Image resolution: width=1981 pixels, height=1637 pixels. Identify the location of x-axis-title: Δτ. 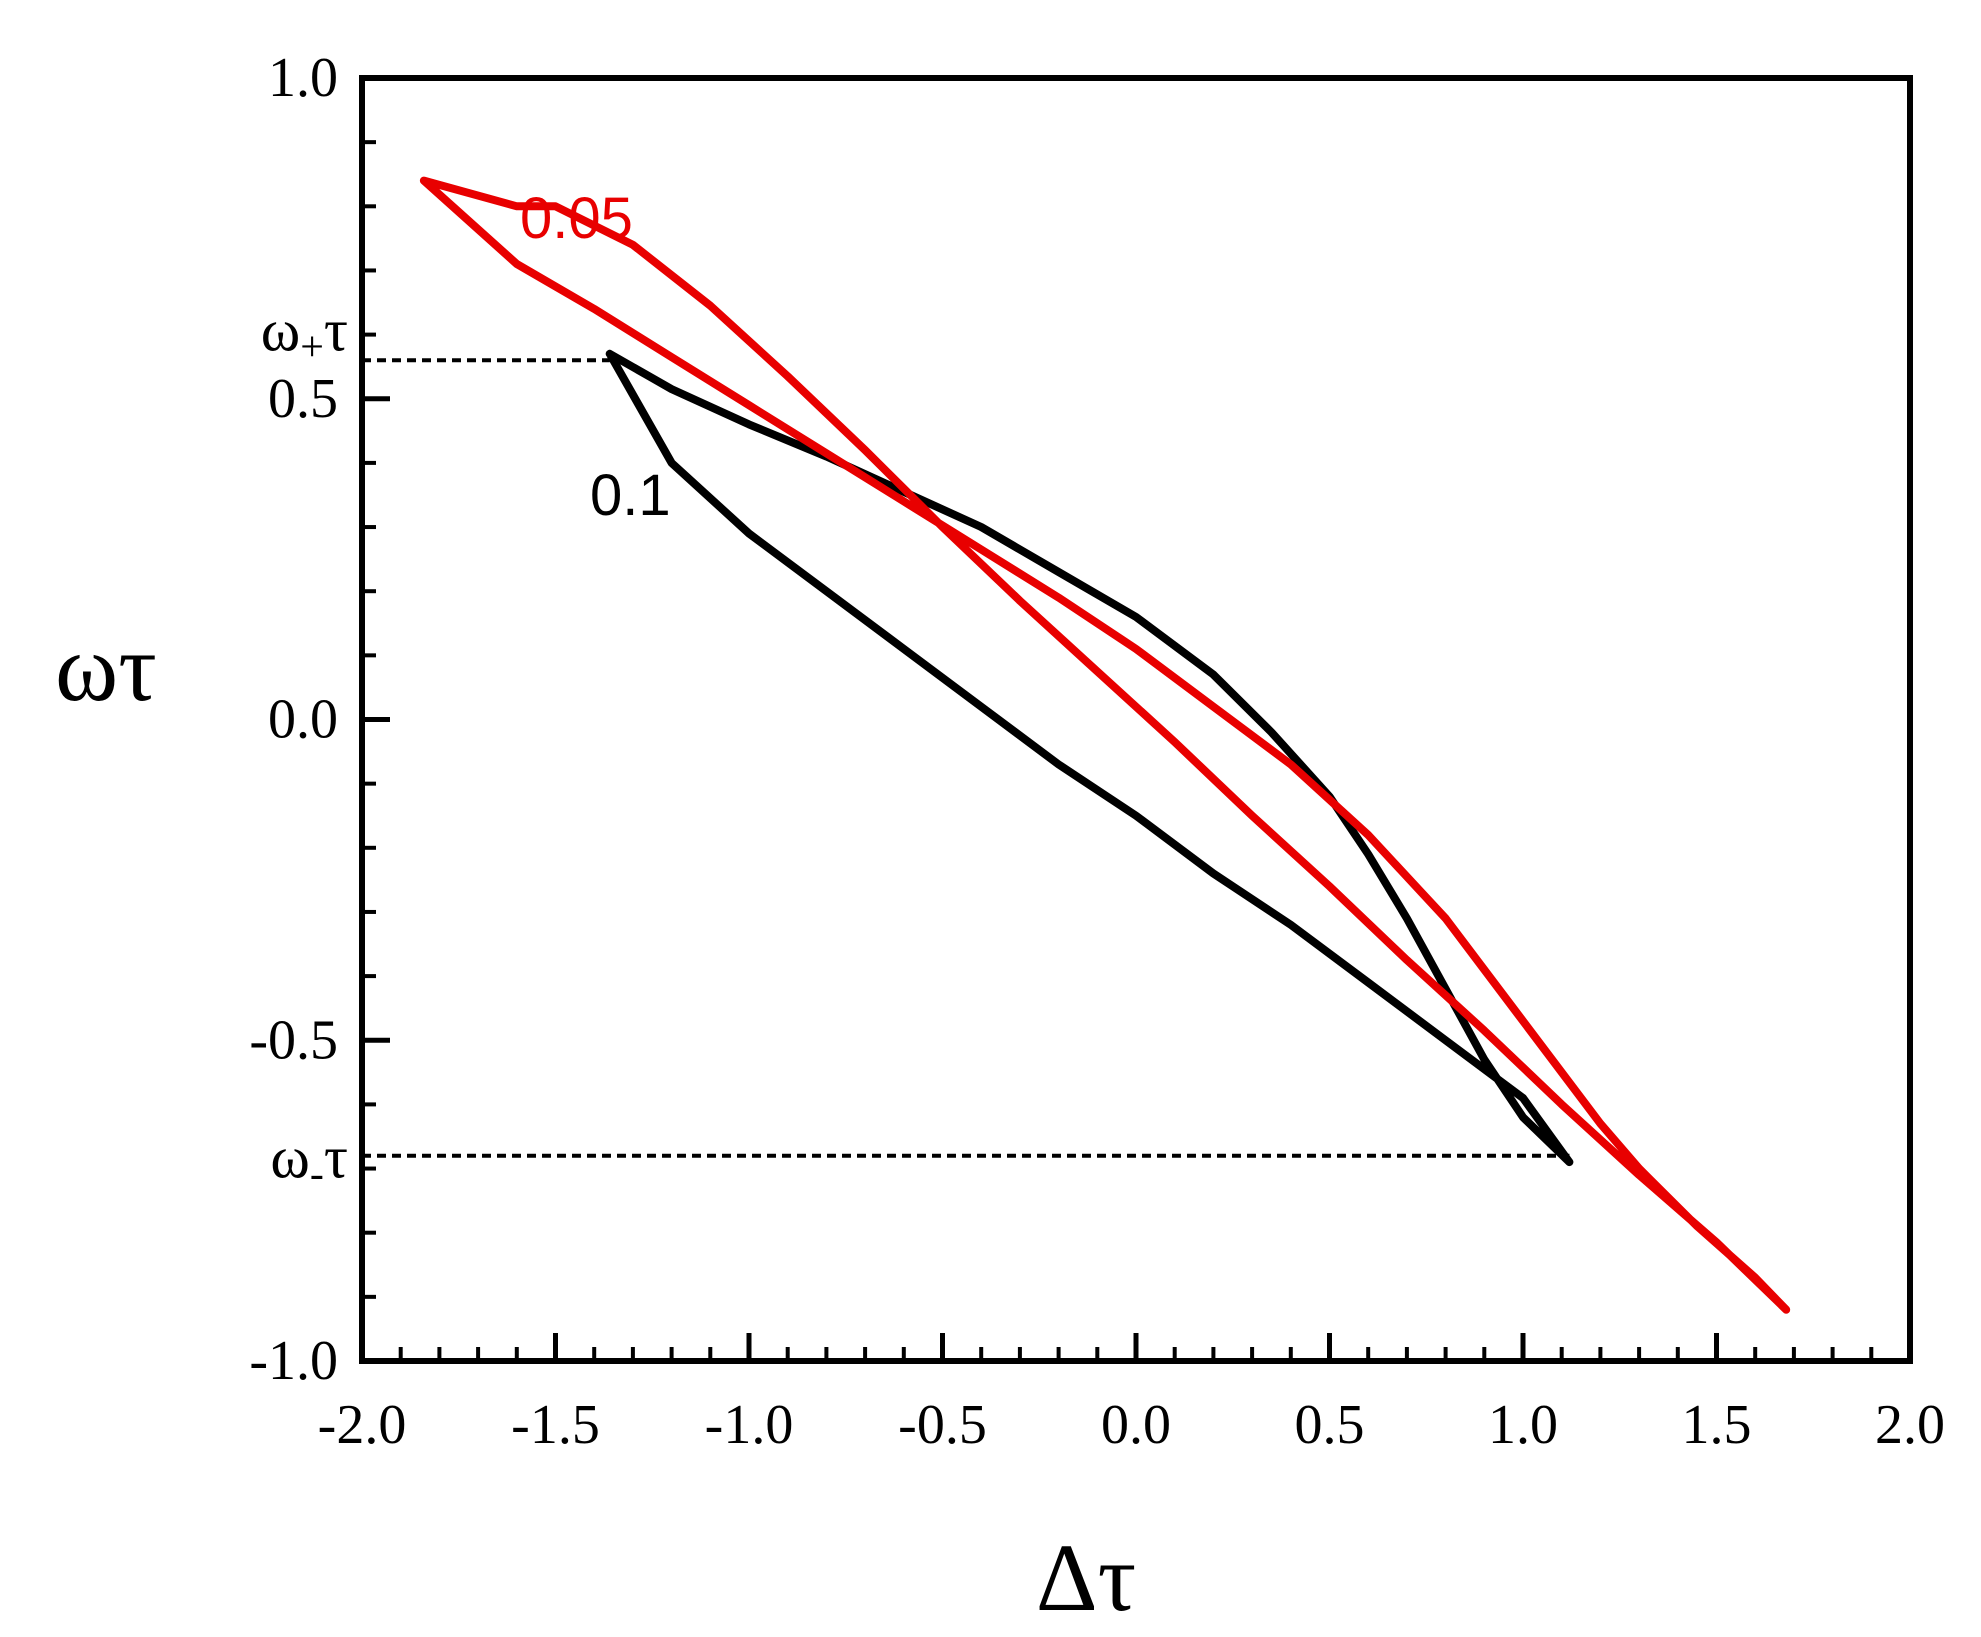
(1086, 1577).